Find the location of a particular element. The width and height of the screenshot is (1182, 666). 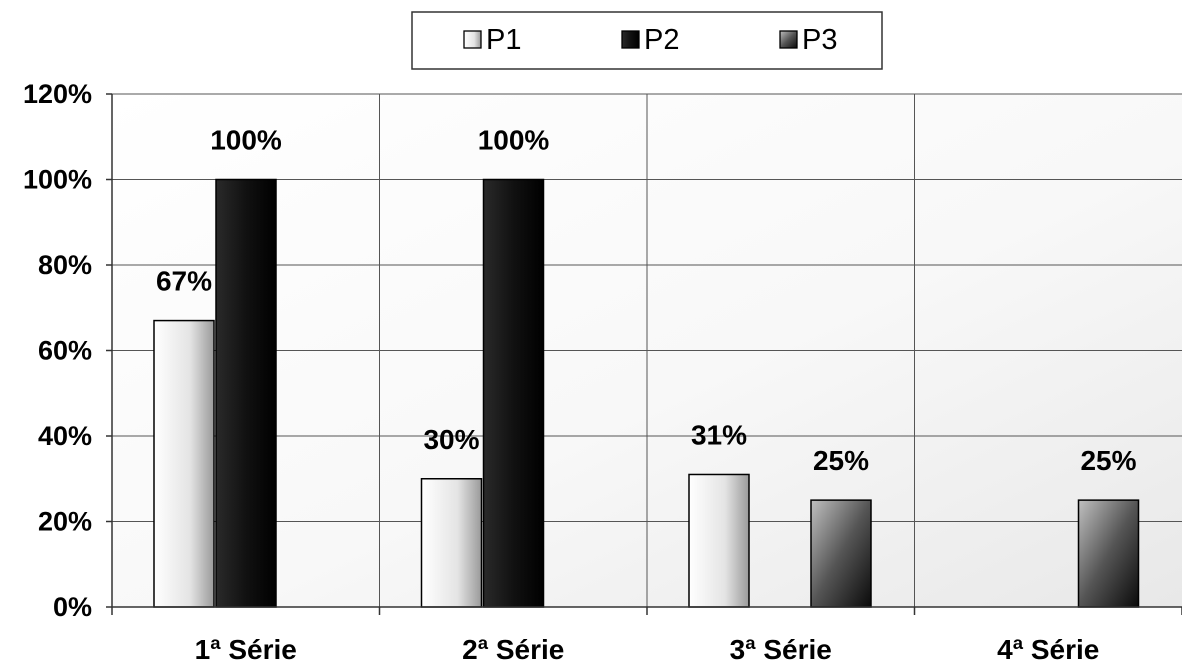

data-label: 67% is located at coordinates (184, 281).